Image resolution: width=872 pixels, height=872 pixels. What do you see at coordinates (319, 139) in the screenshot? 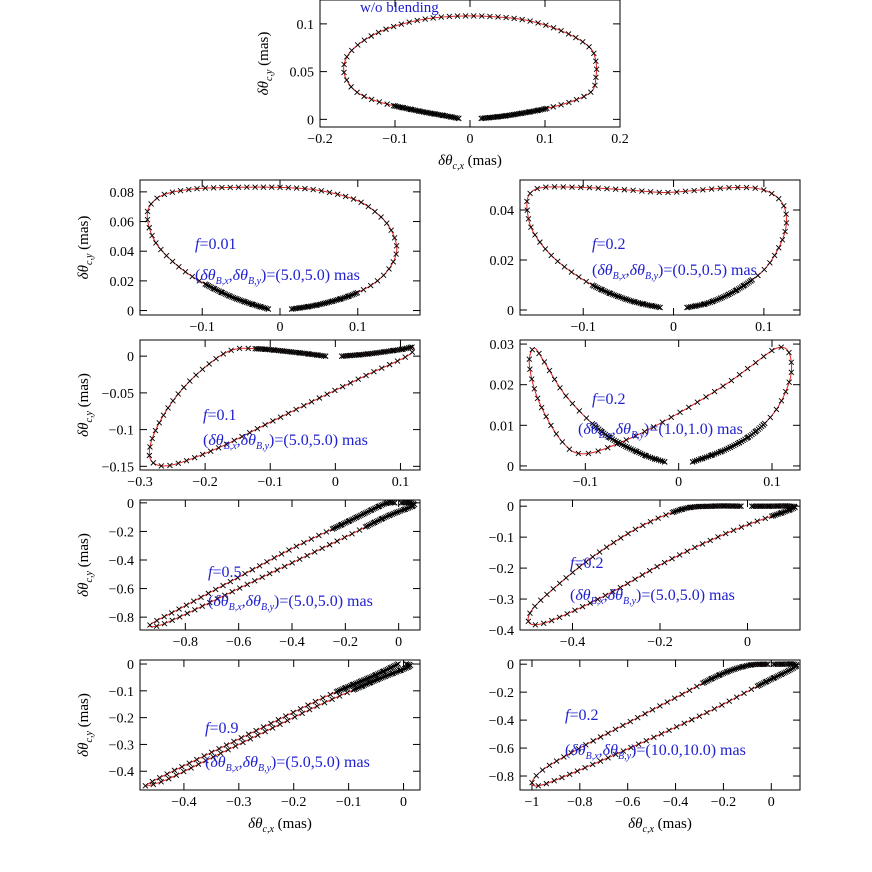
I see `x-tick-label: −0.2` at bounding box center [319, 139].